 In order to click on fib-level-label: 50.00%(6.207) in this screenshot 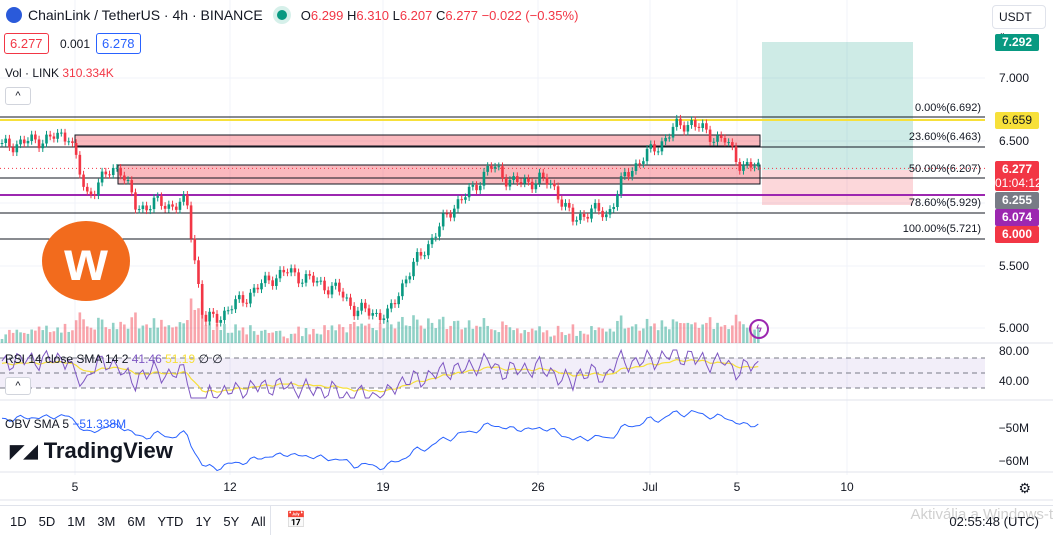, I will do `click(944, 169)`.